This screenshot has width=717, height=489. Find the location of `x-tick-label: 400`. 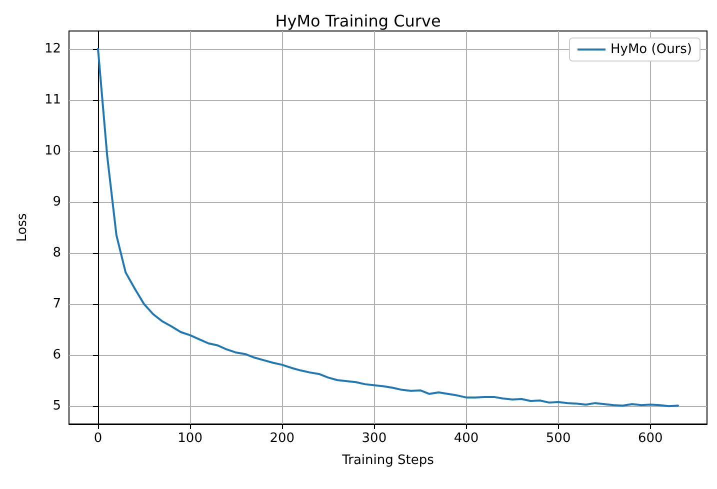

x-tick-label: 400 is located at coordinates (466, 438).